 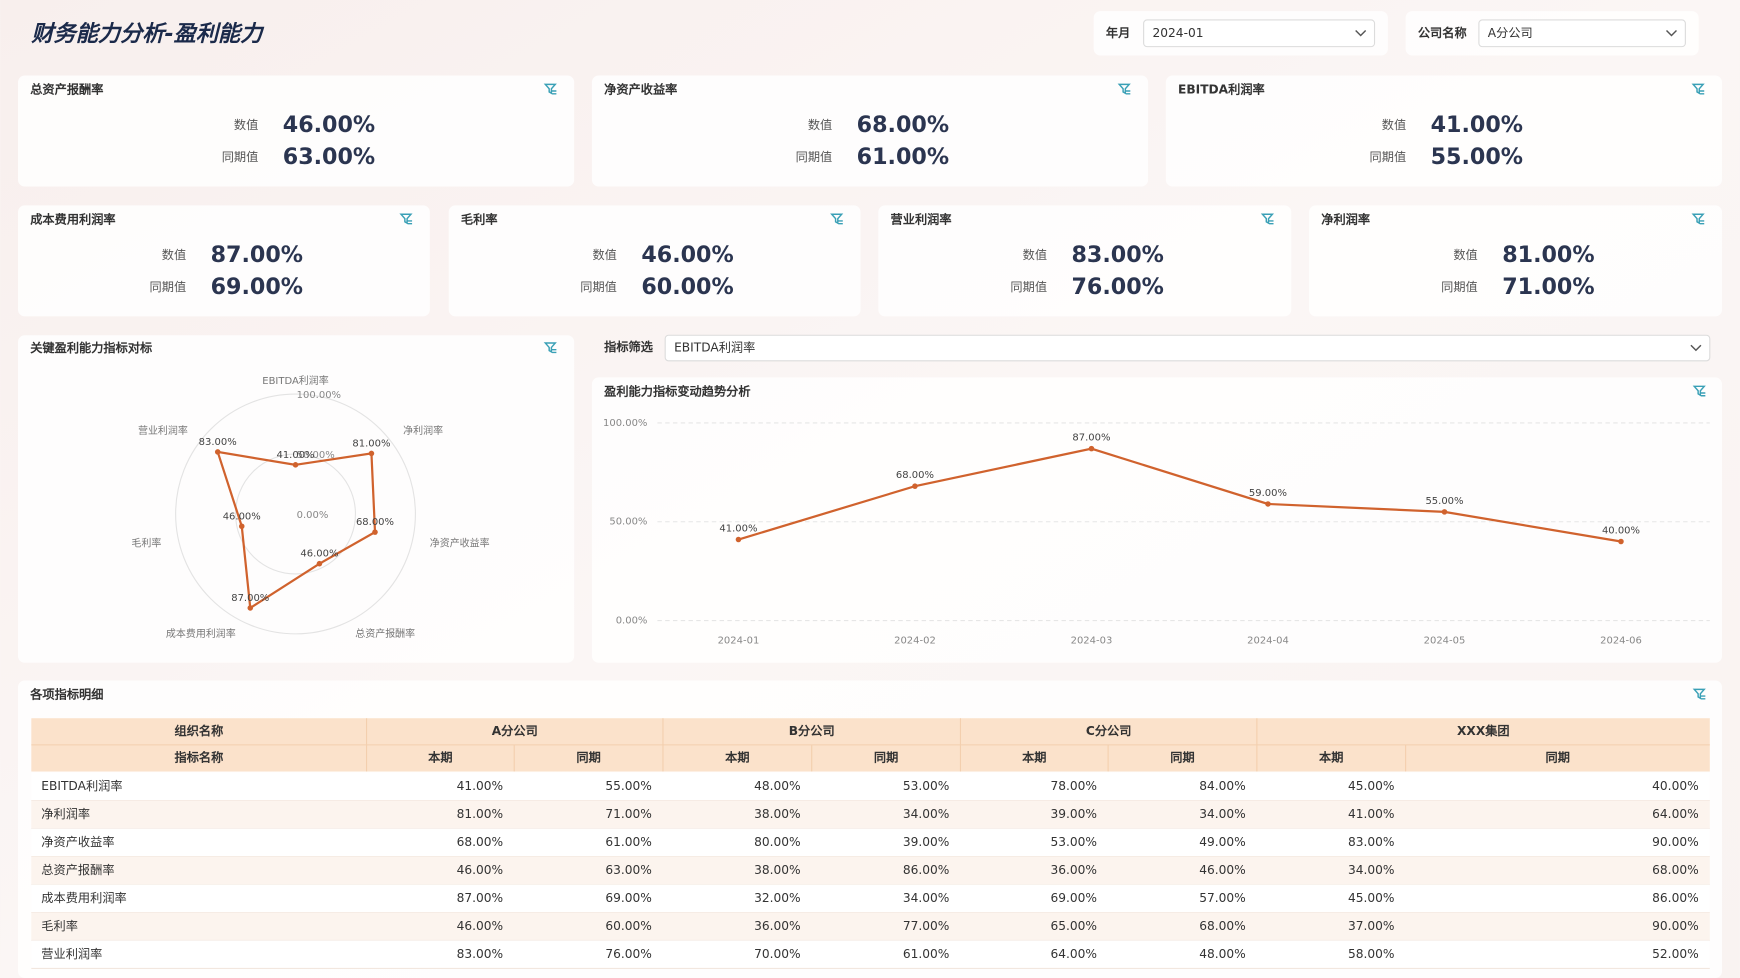 What do you see at coordinates (903, 125) in the screenshot?
I see `kpi-value: 68.00%` at bounding box center [903, 125].